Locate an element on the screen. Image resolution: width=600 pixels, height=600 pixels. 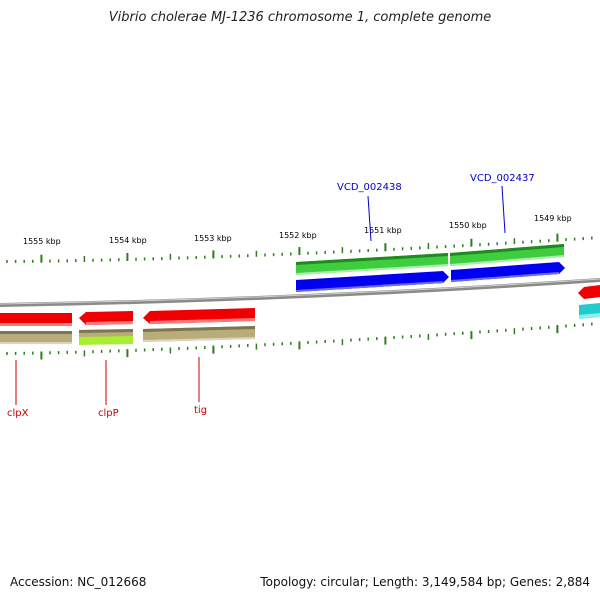
cds-clpx-red is located at coordinates (36, 319).